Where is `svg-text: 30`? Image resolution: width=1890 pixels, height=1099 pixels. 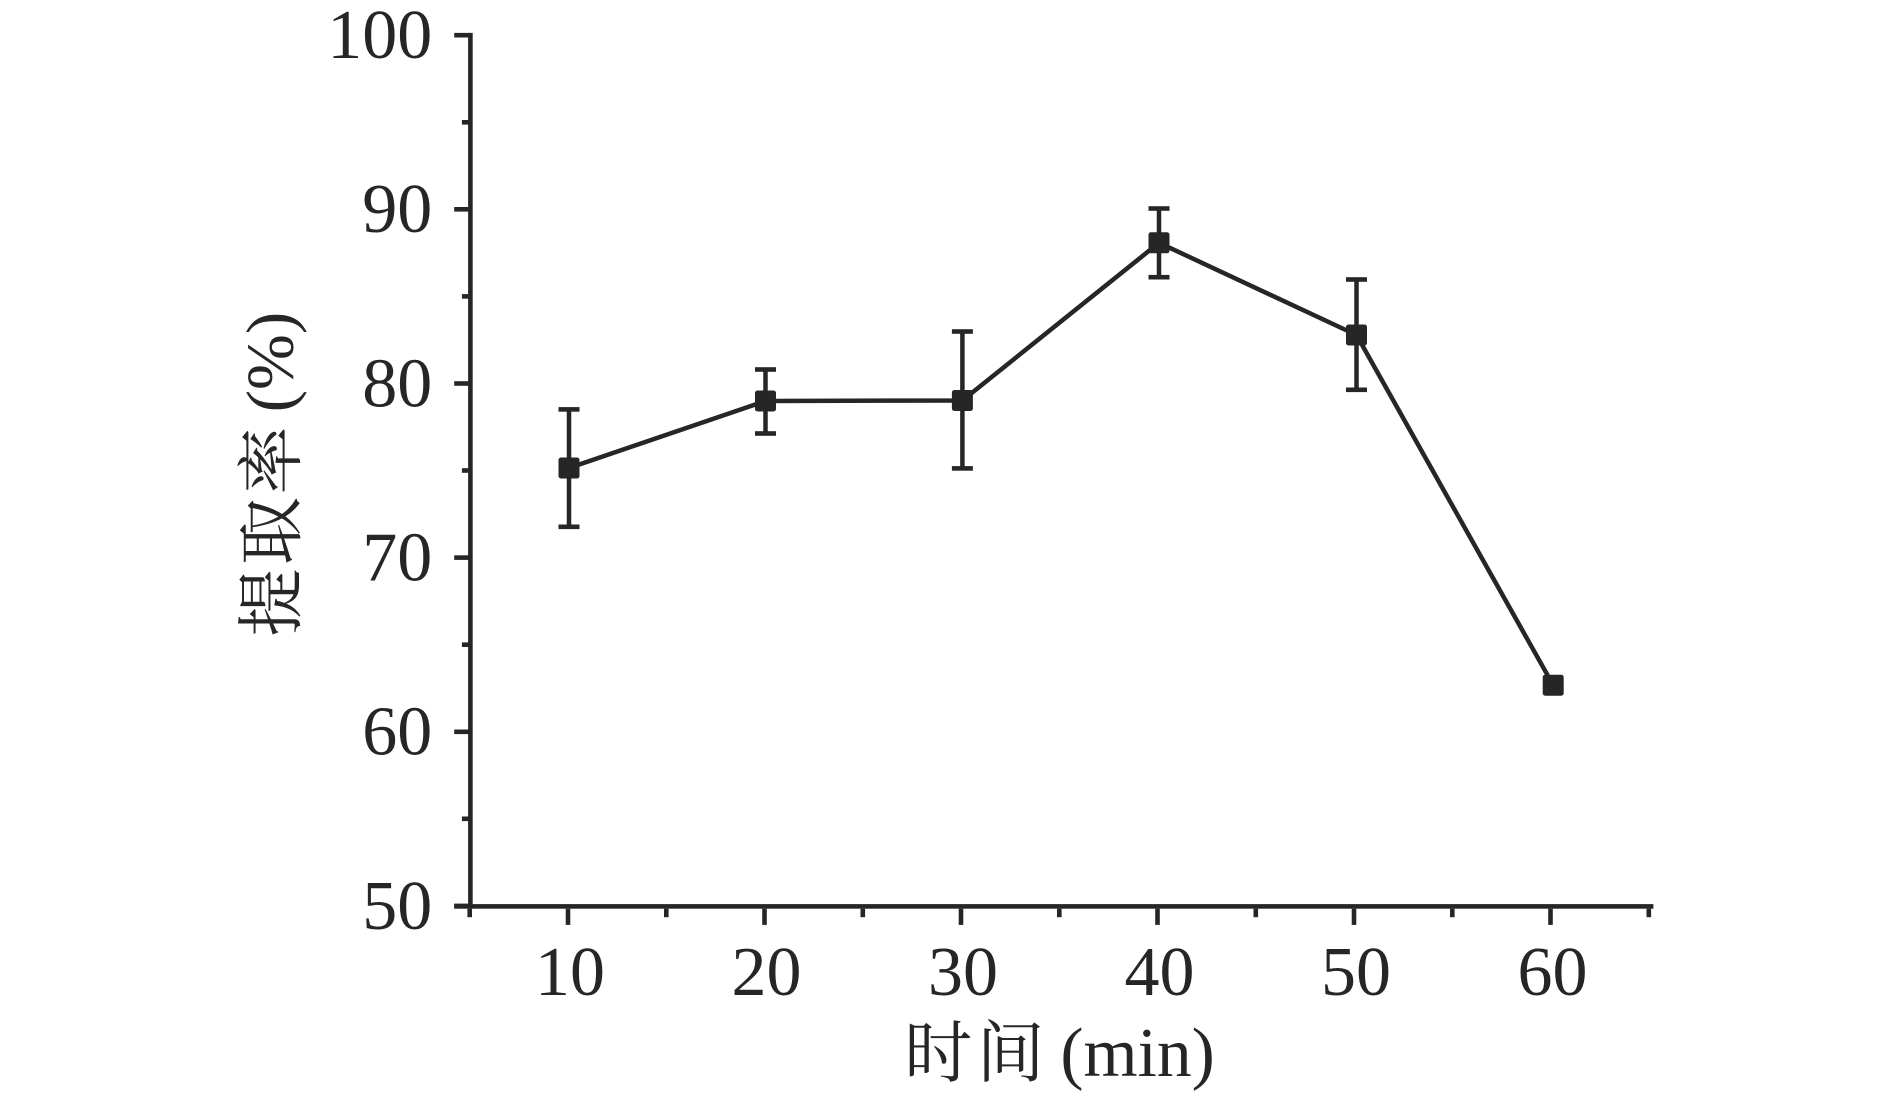
svg-text: 30 is located at coordinates (963, 972).